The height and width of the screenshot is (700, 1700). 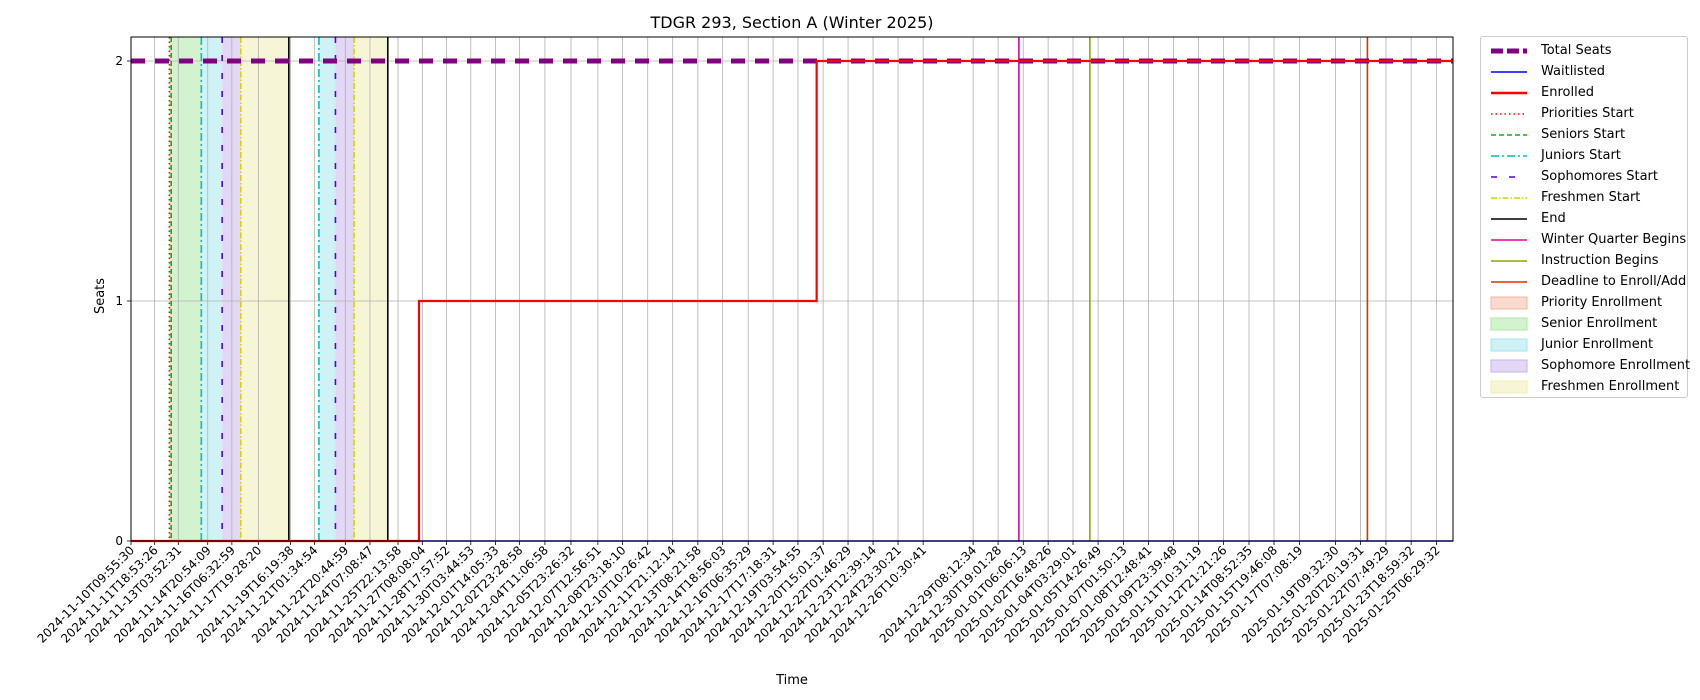 What do you see at coordinates (1597, 344) in the screenshot?
I see `legend-label: Junior Enrollment` at bounding box center [1597, 344].